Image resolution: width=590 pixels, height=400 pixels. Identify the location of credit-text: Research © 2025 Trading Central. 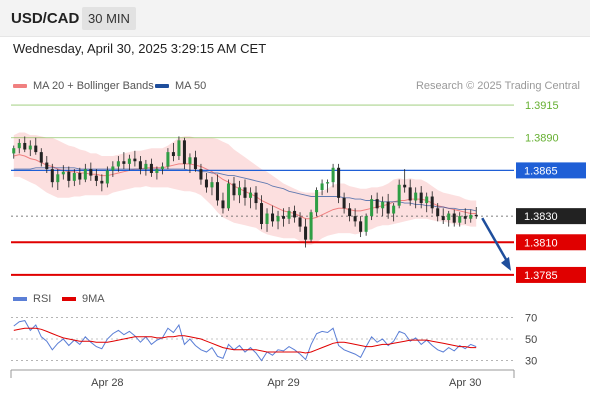
(497, 86).